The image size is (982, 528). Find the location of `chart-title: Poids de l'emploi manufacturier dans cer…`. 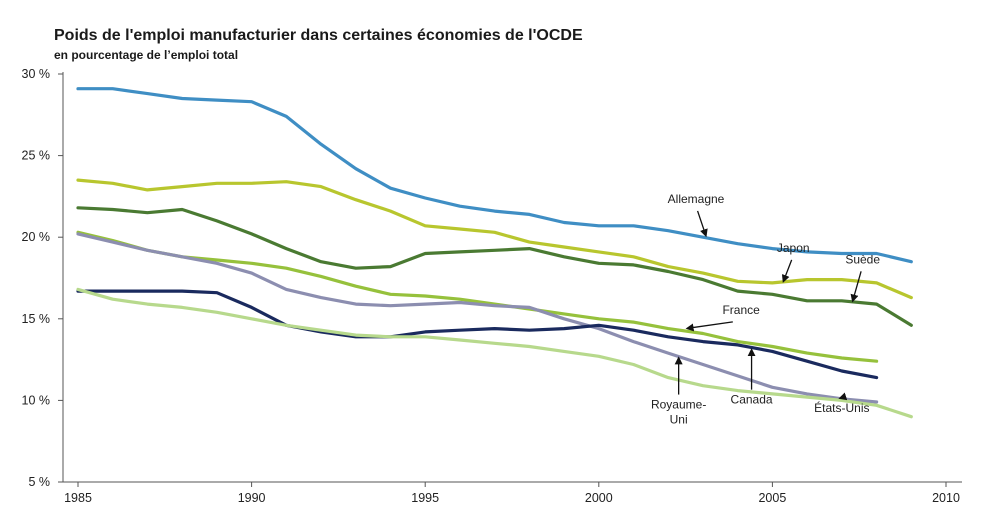

chart-title: Poids de l'emploi manufacturier dans cer… is located at coordinates (318, 35).